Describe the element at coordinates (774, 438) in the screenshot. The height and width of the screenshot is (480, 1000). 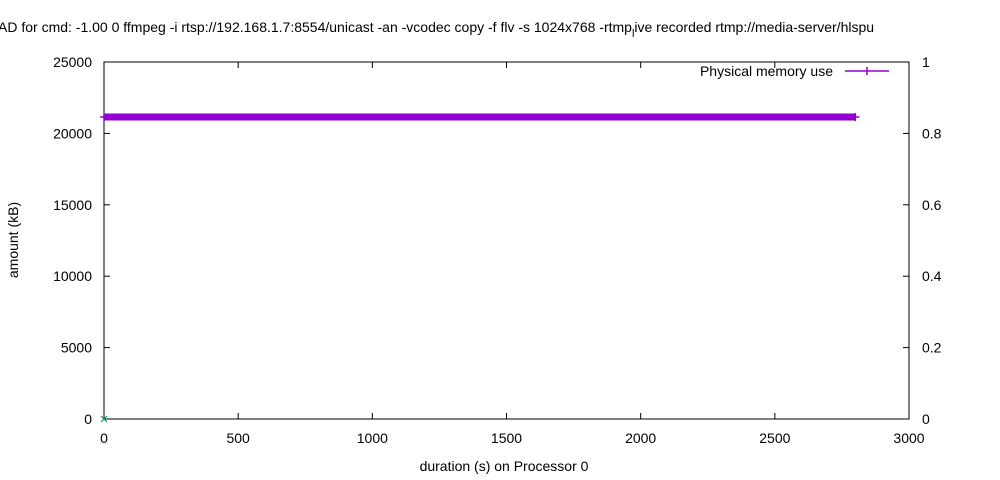
I see `x-tick-label: 2500` at that location.